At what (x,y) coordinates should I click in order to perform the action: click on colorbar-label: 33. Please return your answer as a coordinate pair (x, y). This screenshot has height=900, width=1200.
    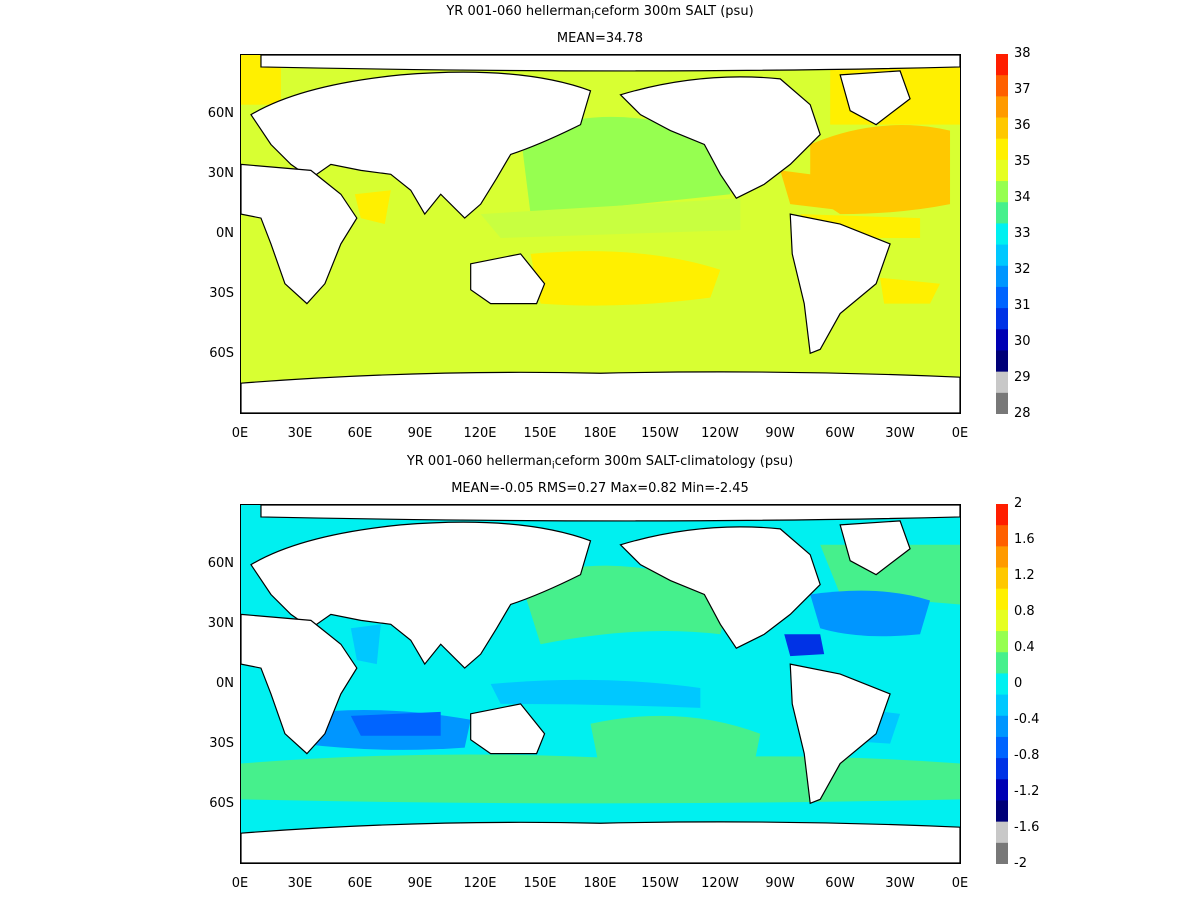
    Looking at the image, I should click on (1022, 233).